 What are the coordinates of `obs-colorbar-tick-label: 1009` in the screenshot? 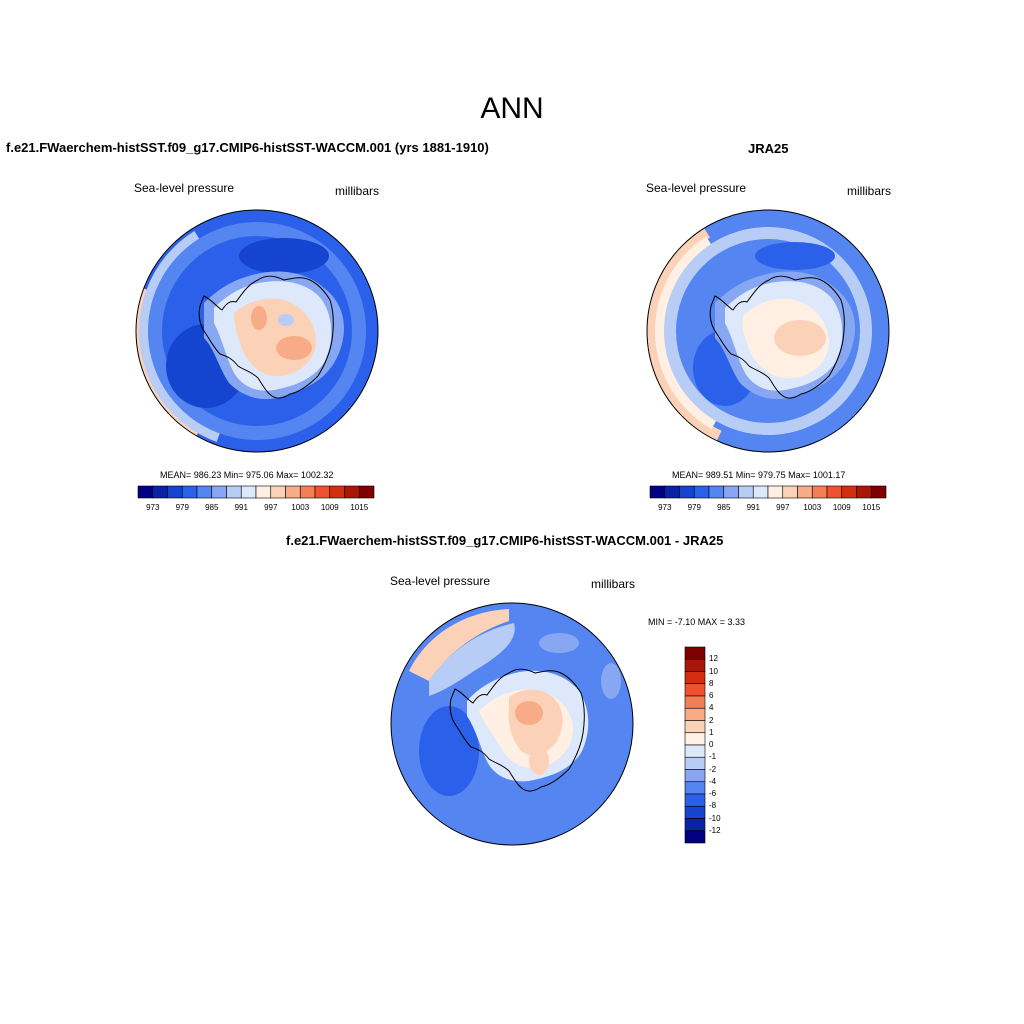 It's located at (841, 507).